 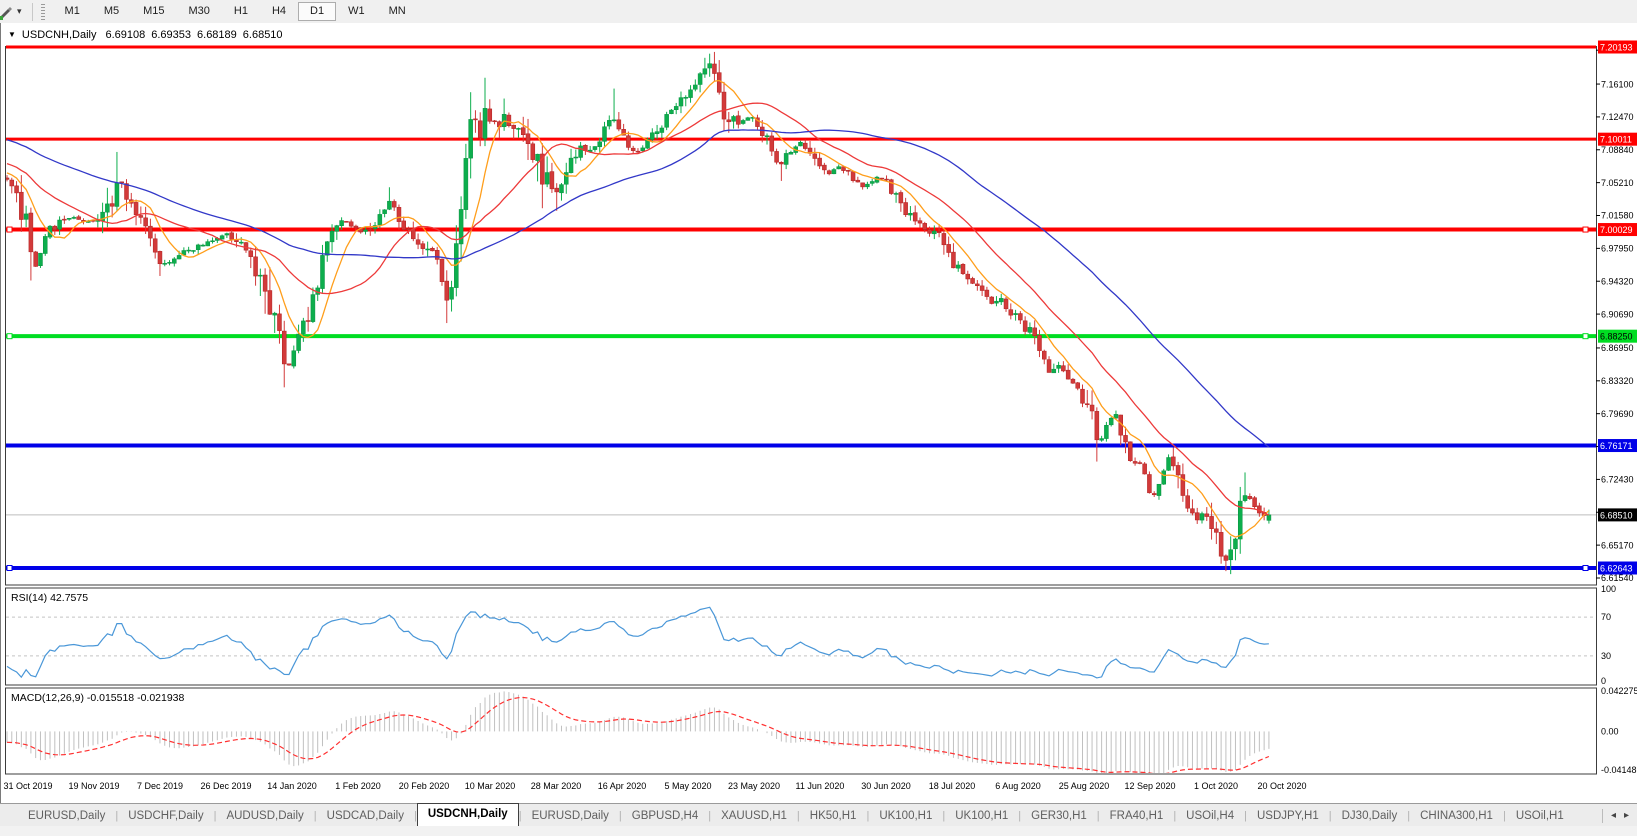 What do you see at coordinates (98, 698) in the screenshot?
I see `macd-indicator-label: MACD(12,26,9) -0.015518 -0.021938` at bounding box center [98, 698].